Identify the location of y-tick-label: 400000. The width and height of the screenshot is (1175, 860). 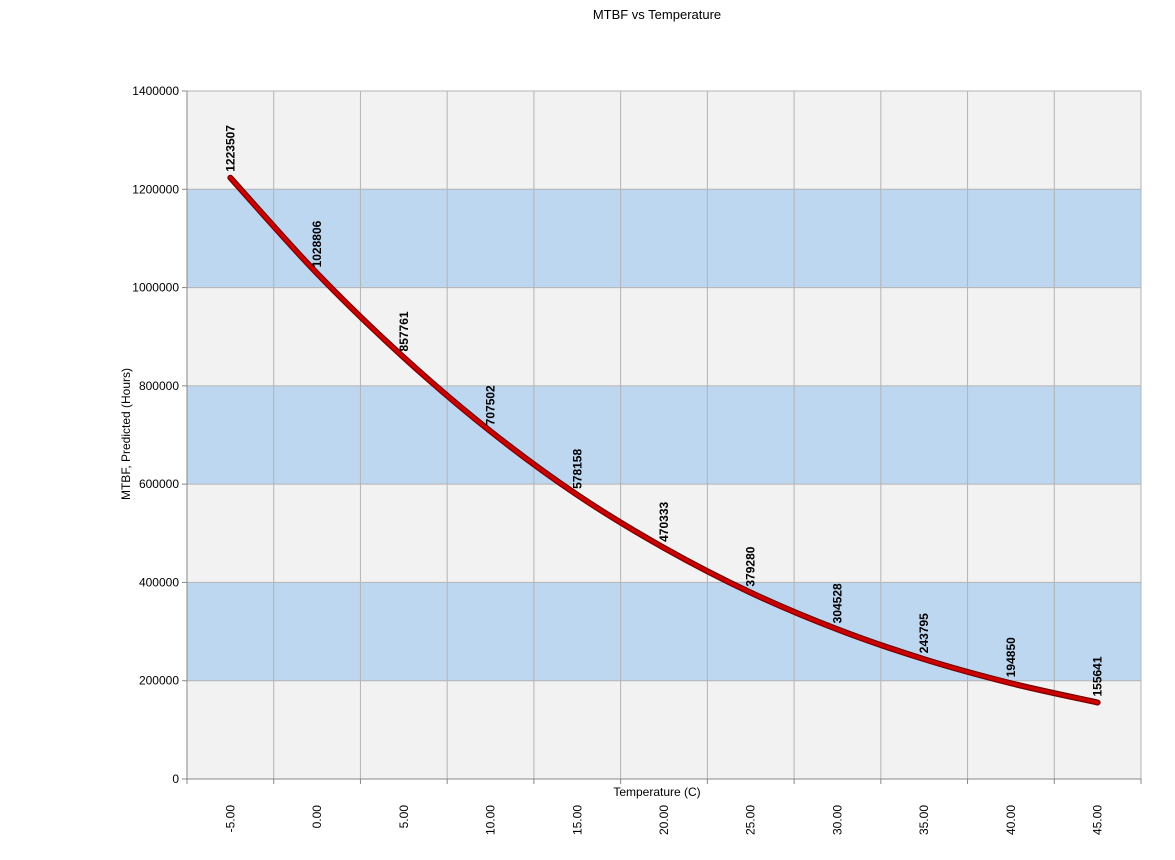
(159, 582).